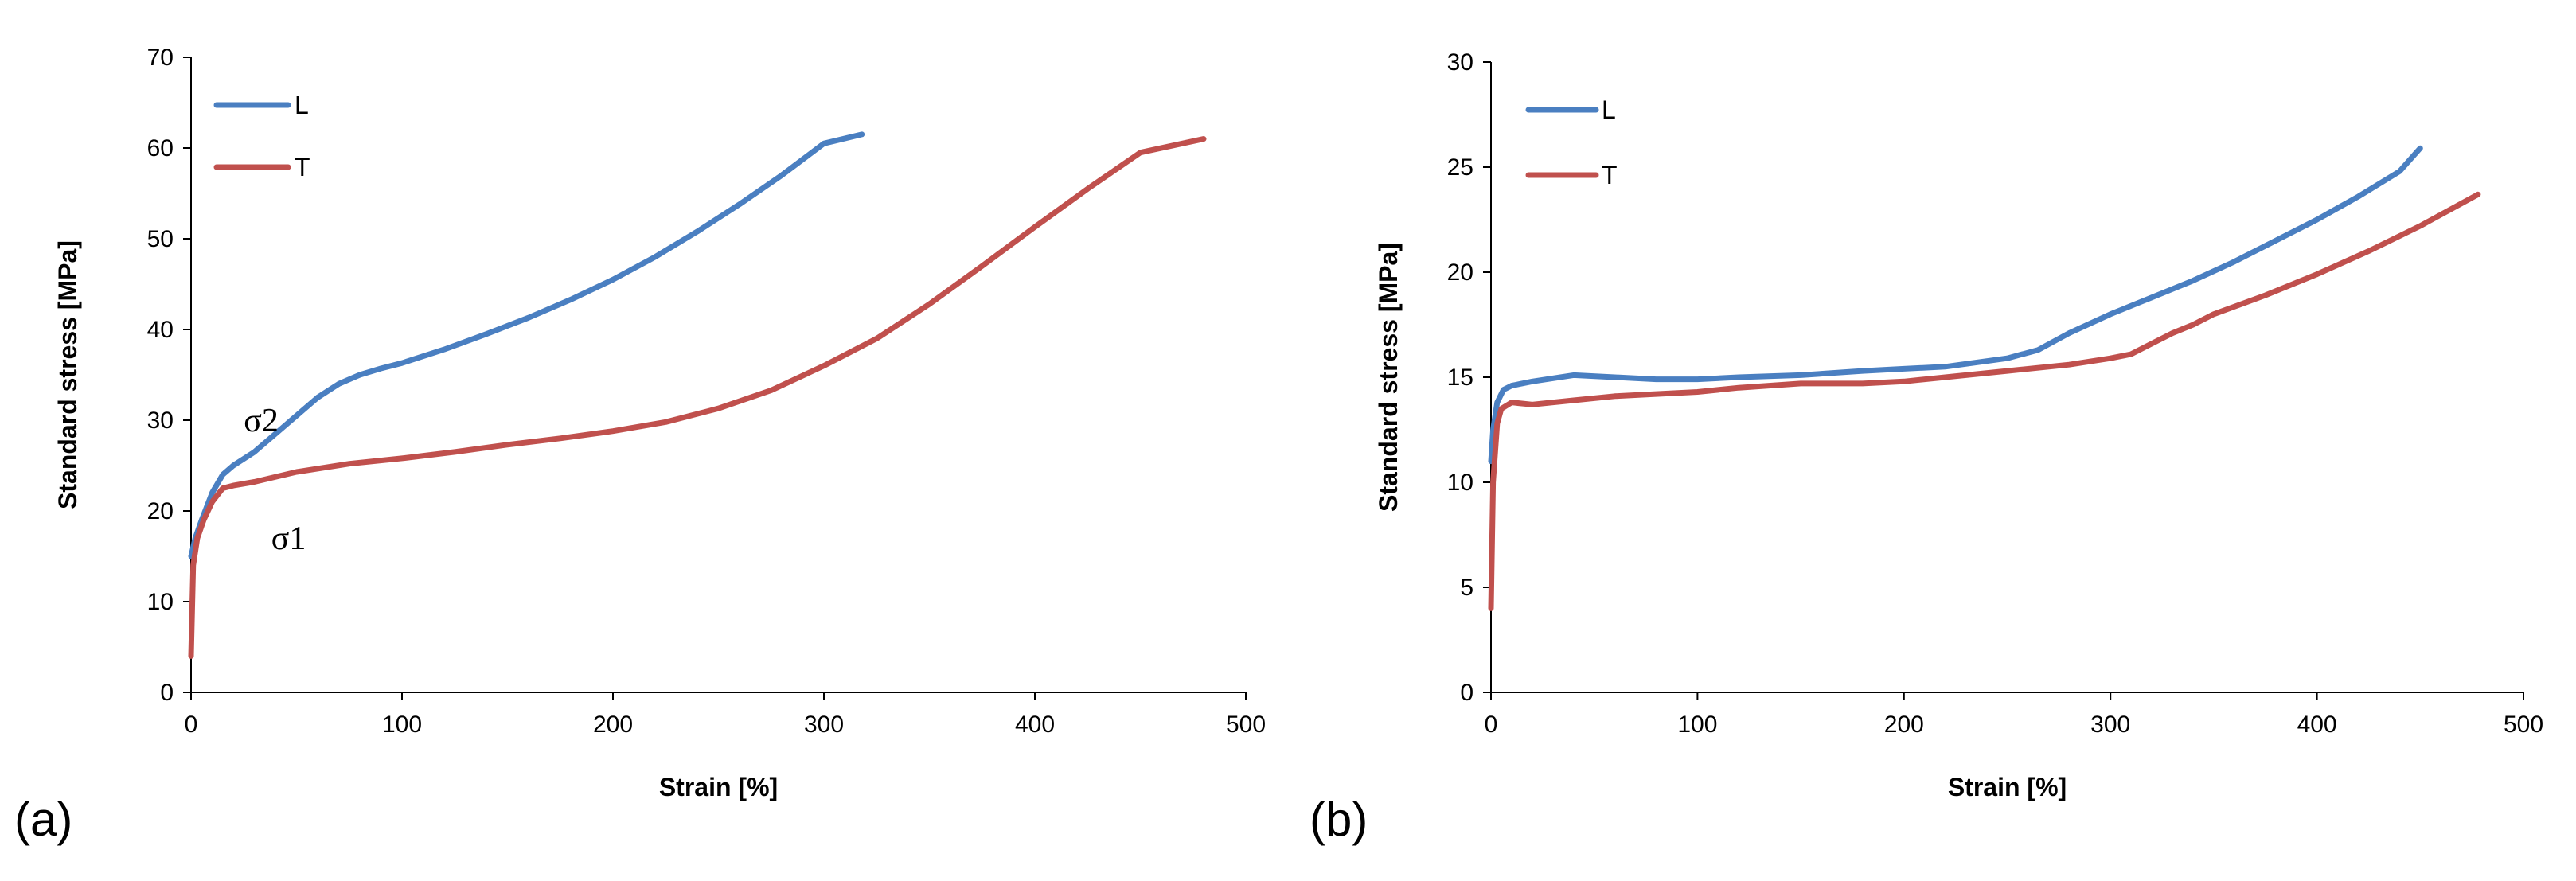 Image resolution: width=2576 pixels, height=881 pixels. What do you see at coordinates (1460, 377) in the screenshot?
I see `y-tick-label: 15` at bounding box center [1460, 377].